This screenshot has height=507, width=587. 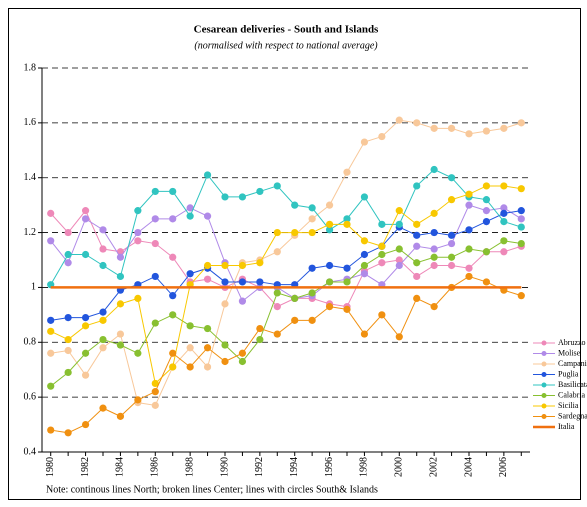 What do you see at coordinates (503, 467) in the screenshot?
I see `x-tick-label: 2006` at bounding box center [503, 467].